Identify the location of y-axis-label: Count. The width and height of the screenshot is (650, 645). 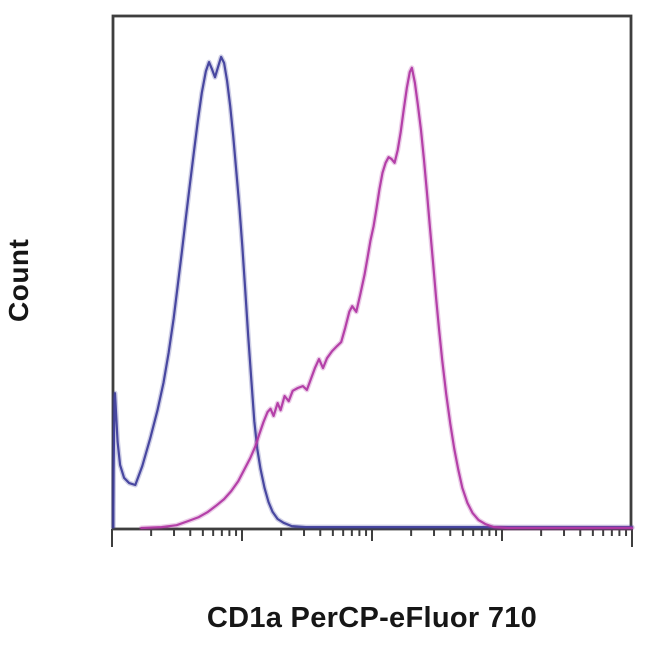
(18, 280).